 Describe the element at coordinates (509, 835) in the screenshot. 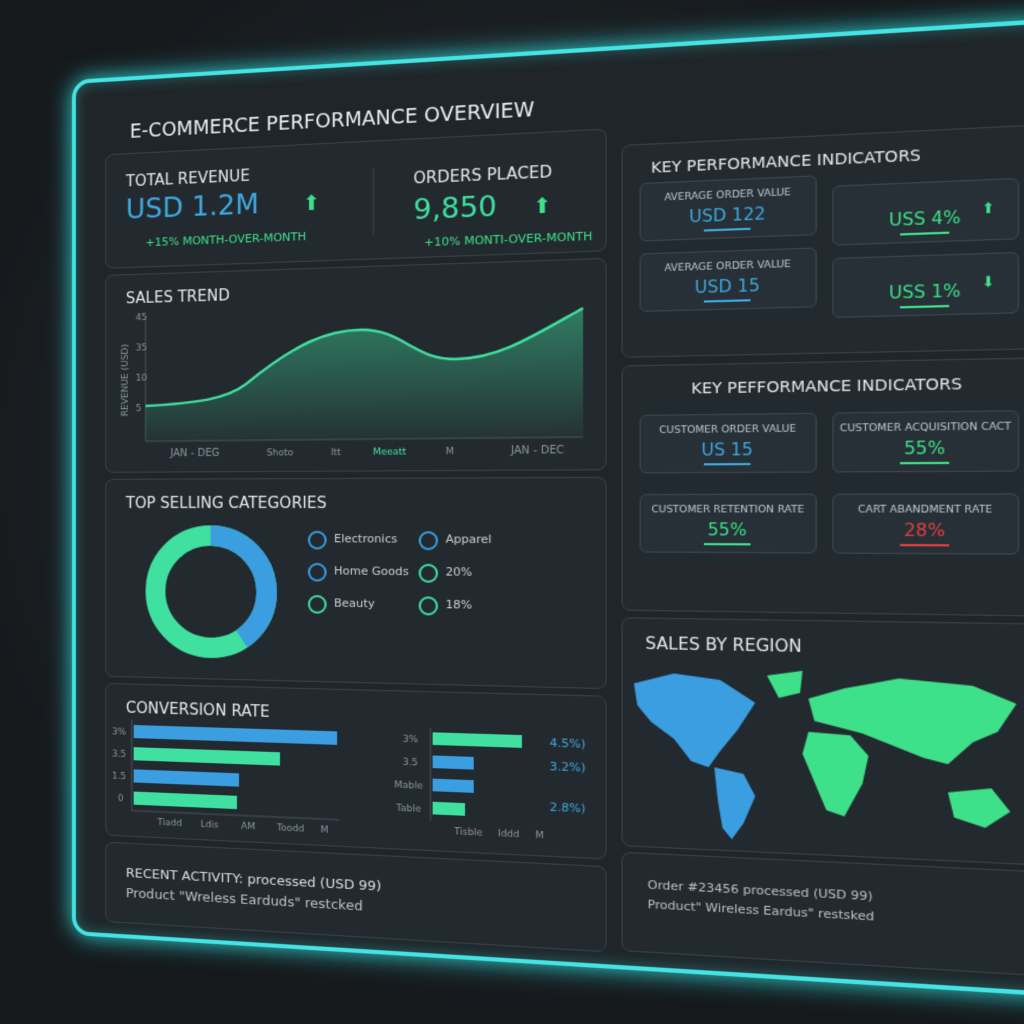

I see `x-tick-label: Iddd` at that location.